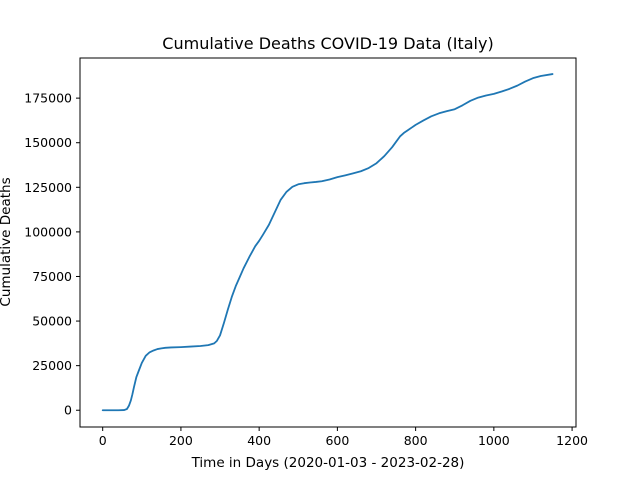 This screenshot has width=640, height=480. What do you see at coordinates (337, 440) in the screenshot?
I see `x-tick-label: 600` at bounding box center [337, 440].